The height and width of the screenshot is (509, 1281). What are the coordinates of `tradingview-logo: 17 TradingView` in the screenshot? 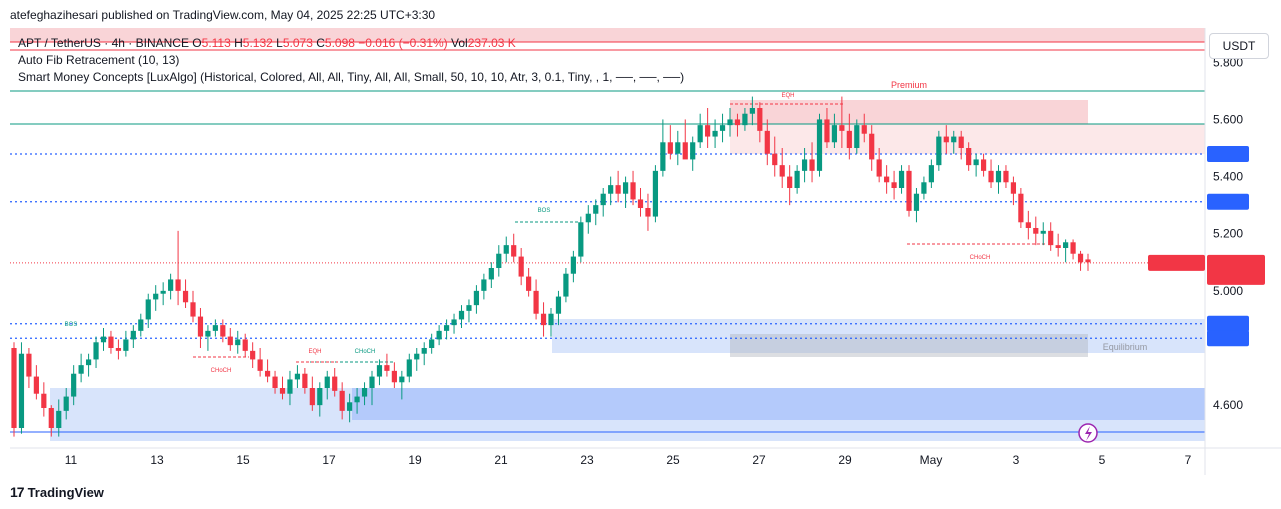 It's located at (57, 492).